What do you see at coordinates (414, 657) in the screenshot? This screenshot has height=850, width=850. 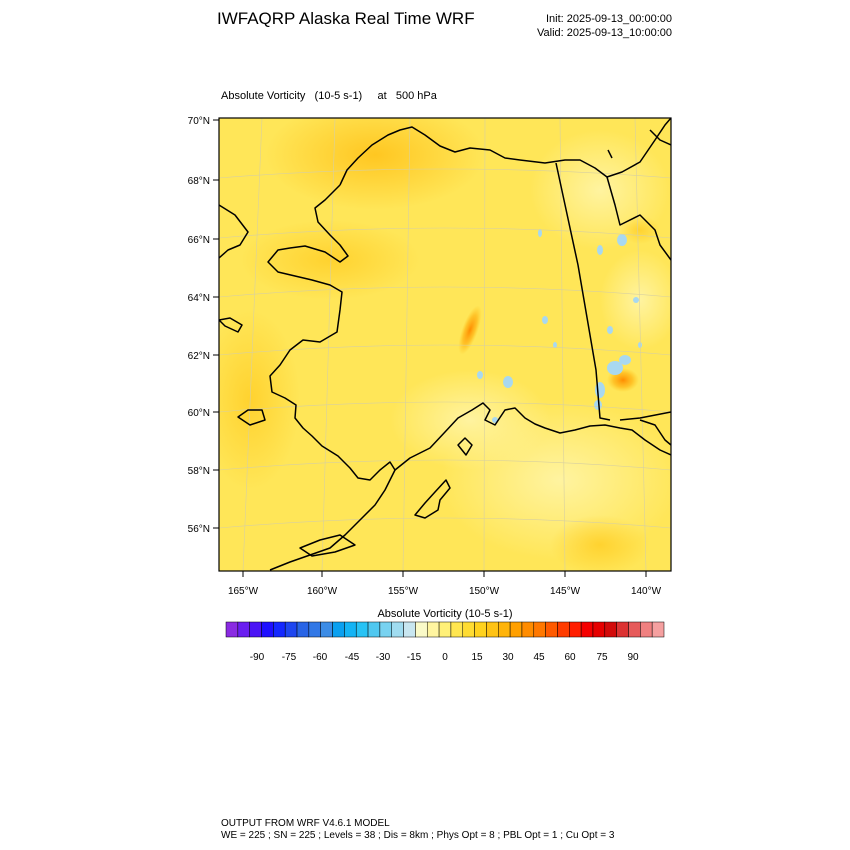 I see `colorbar-tick-label: -15` at bounding box center [414, 657].